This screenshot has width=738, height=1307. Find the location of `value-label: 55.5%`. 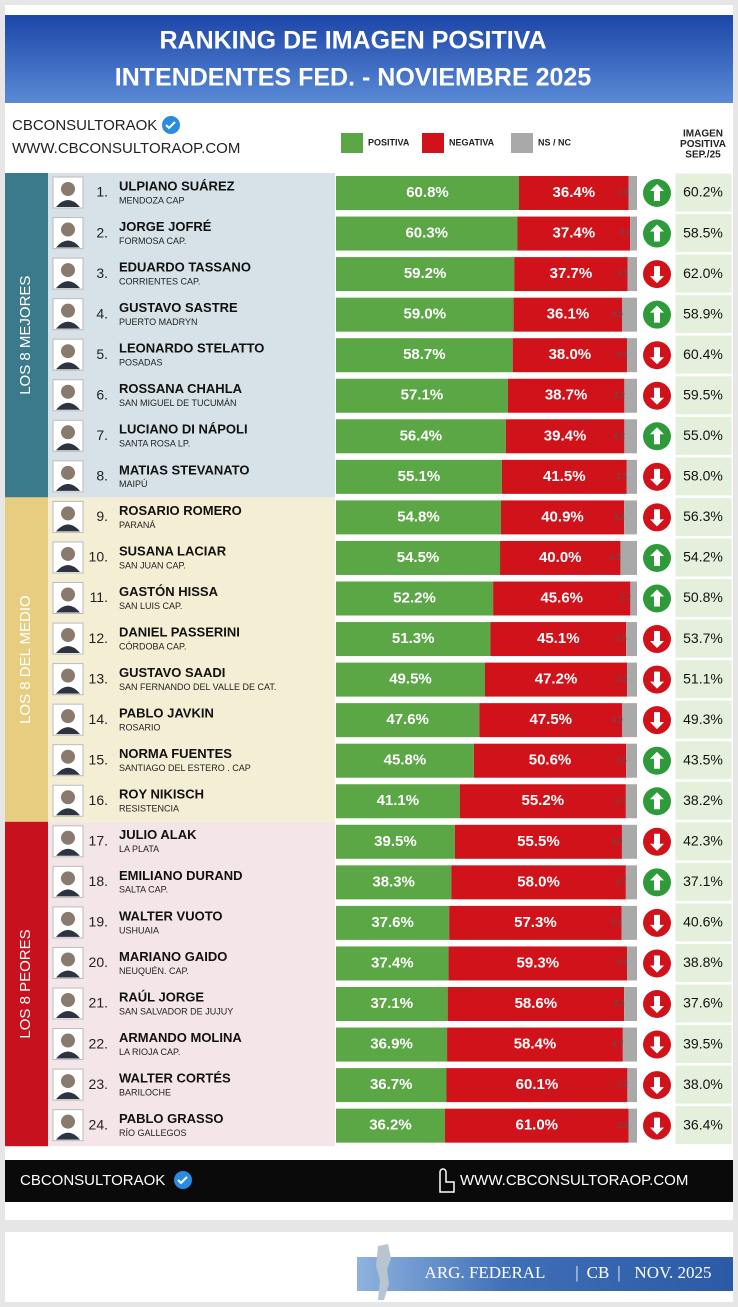

value-label: 55.5% is located at coordinates (538, 841).